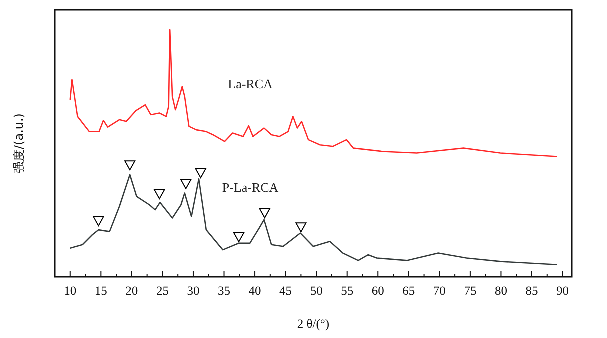 The width and height of the screenshot is (607, 338). I want to click on x-tick-label: 50, so click(316, 291).